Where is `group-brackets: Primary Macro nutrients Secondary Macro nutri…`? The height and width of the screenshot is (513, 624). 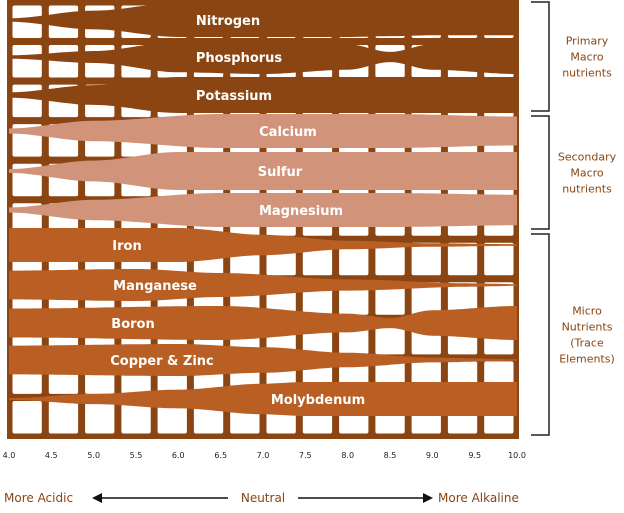 group-brackets: Primary Macro nutrients Secondary Macro nutri… is located at coordinates (574, 218).